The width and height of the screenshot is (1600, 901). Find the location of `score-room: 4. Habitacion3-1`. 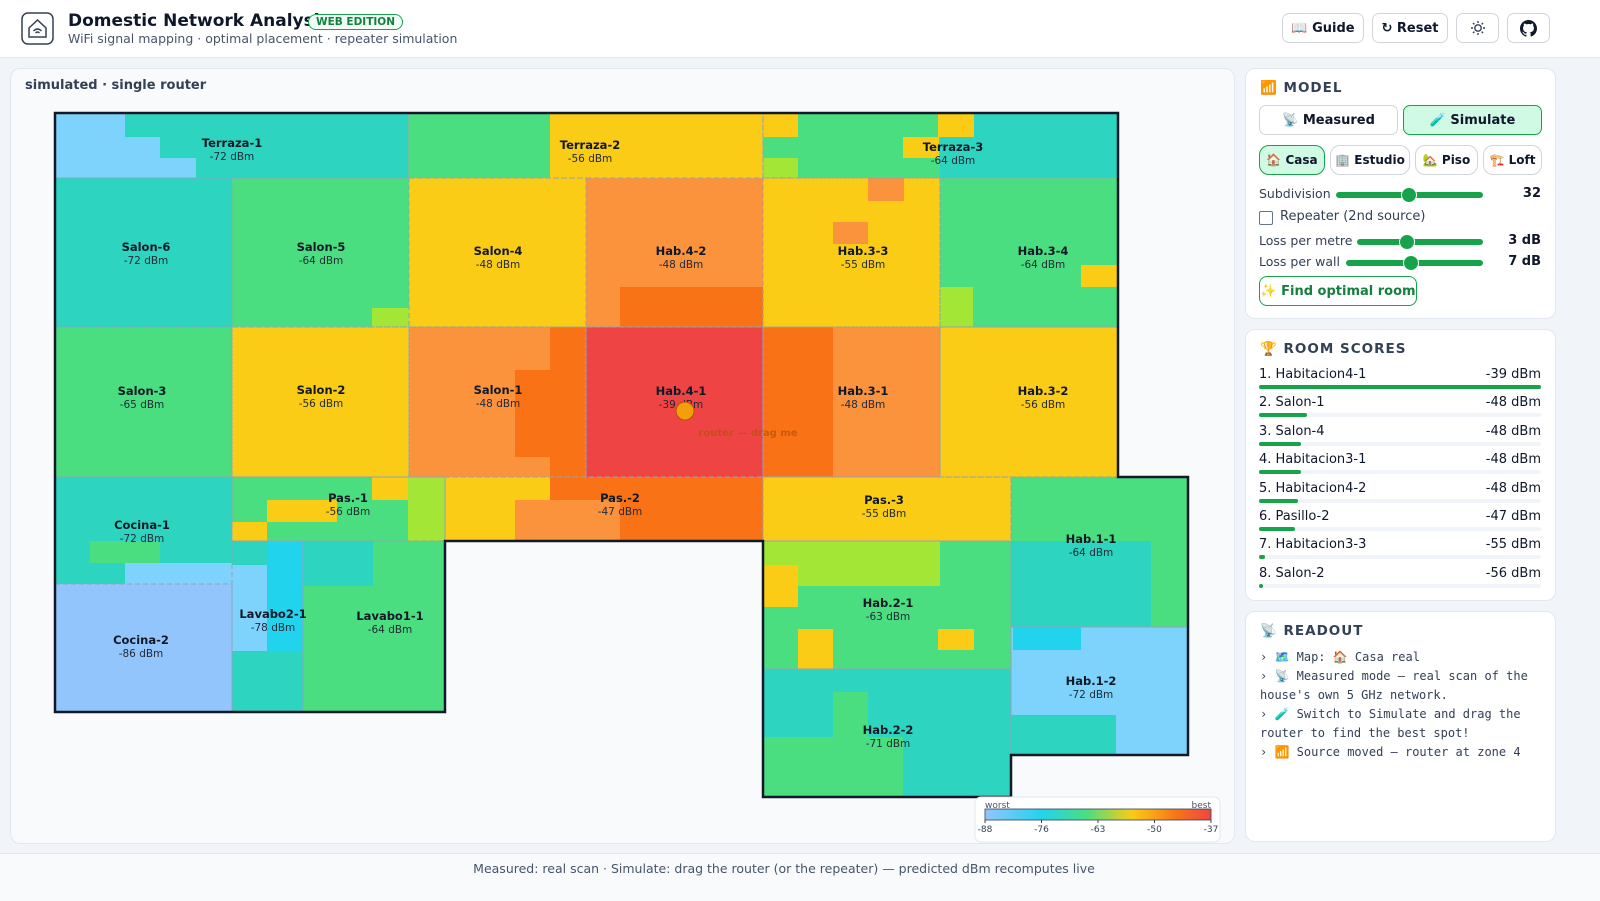

score-room: 4. Habitacion3-1 is located at coordinates (1313, 460).